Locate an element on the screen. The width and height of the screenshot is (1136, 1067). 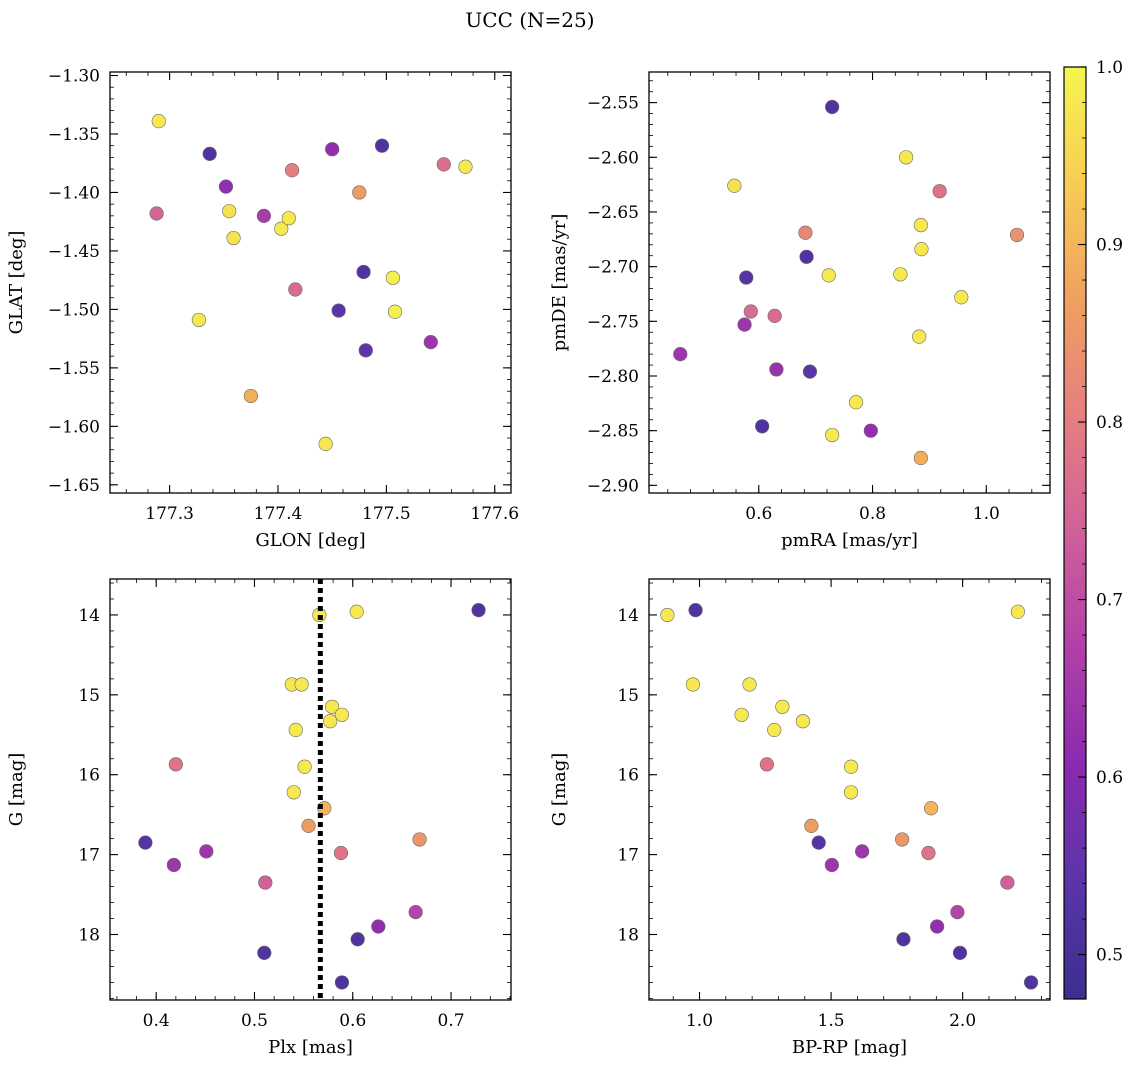
colorbar-tick-label: 0.6 is located at coordinates (1109, 778).